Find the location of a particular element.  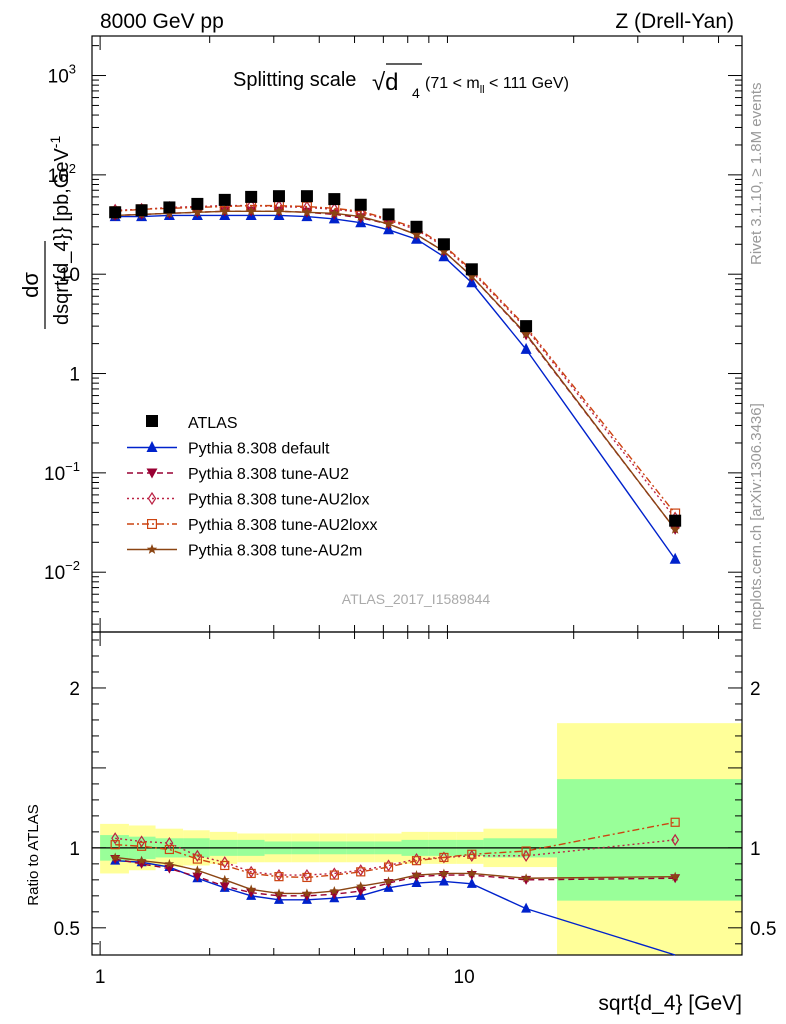

ratio-line-au2loxx is located at coordinates (395, 850).